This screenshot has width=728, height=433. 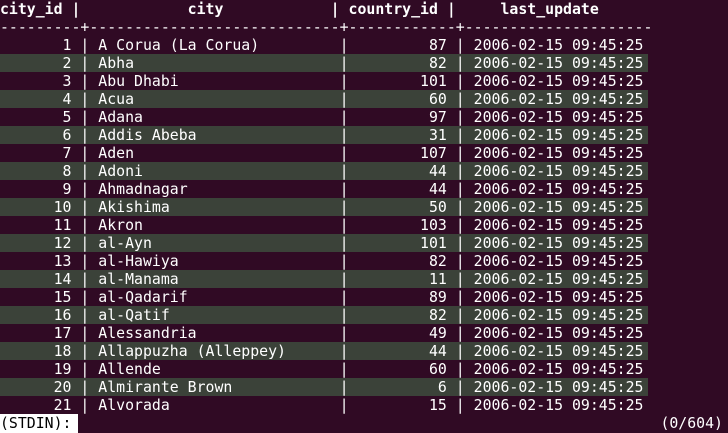 I want to click on pager-position-indicator: (0/604), so click(x=691, y=423).